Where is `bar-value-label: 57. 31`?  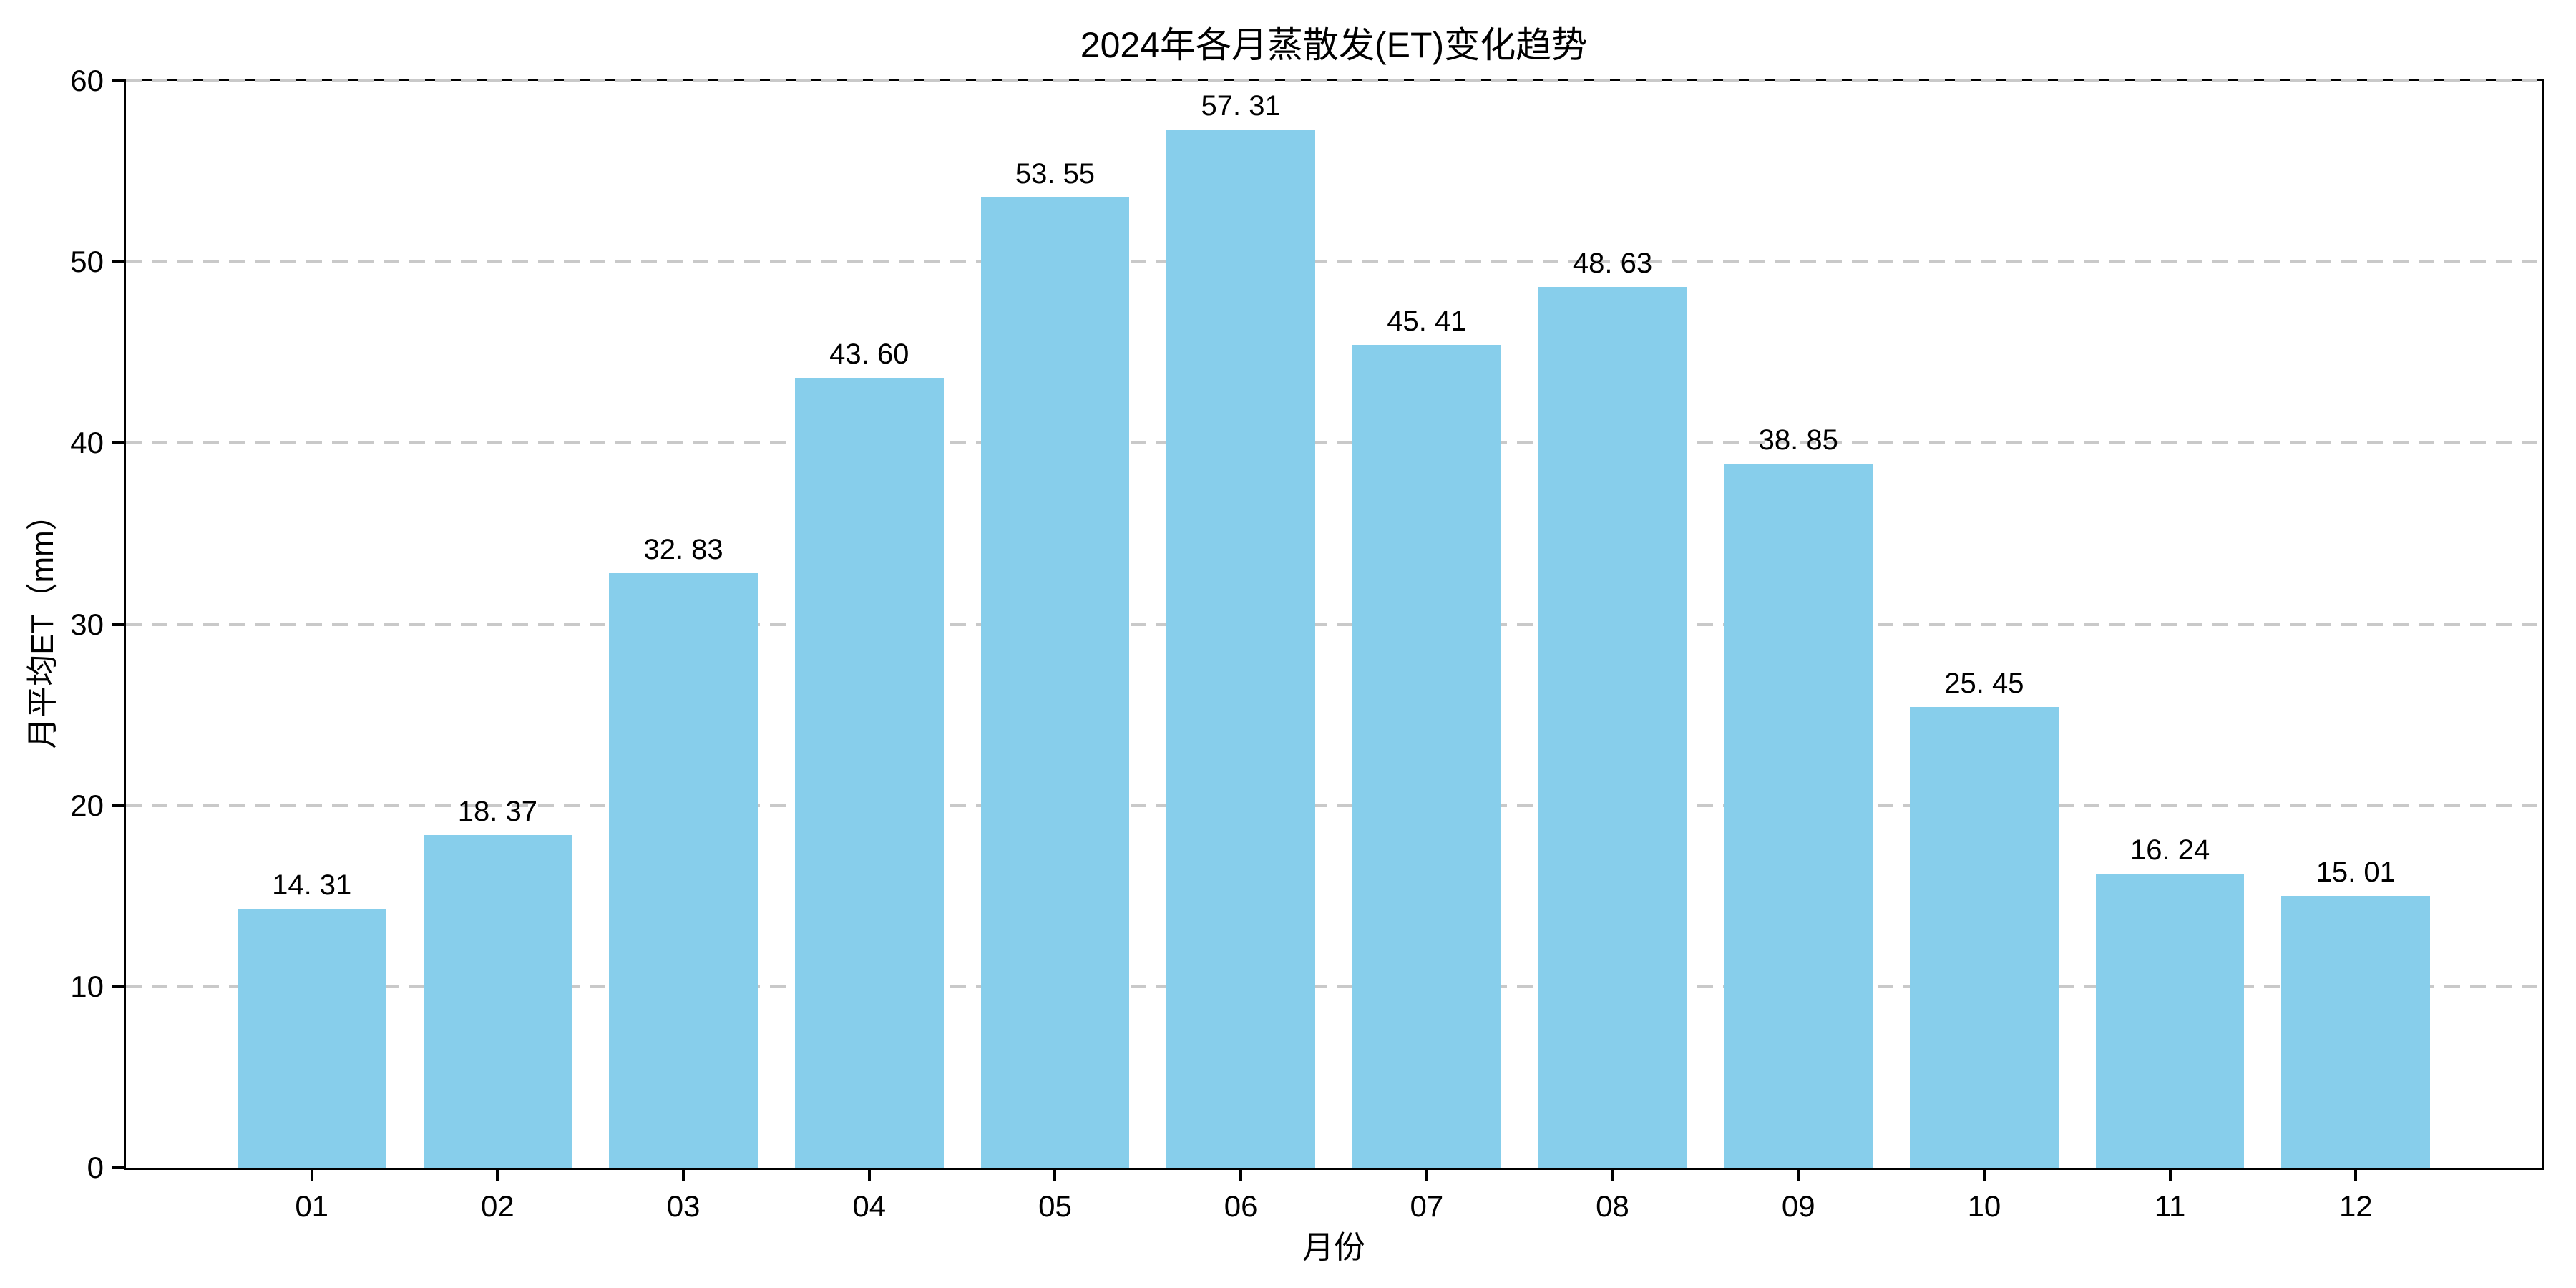
bar-value-label: 57. 31 is located at coordinates (1241, 106).